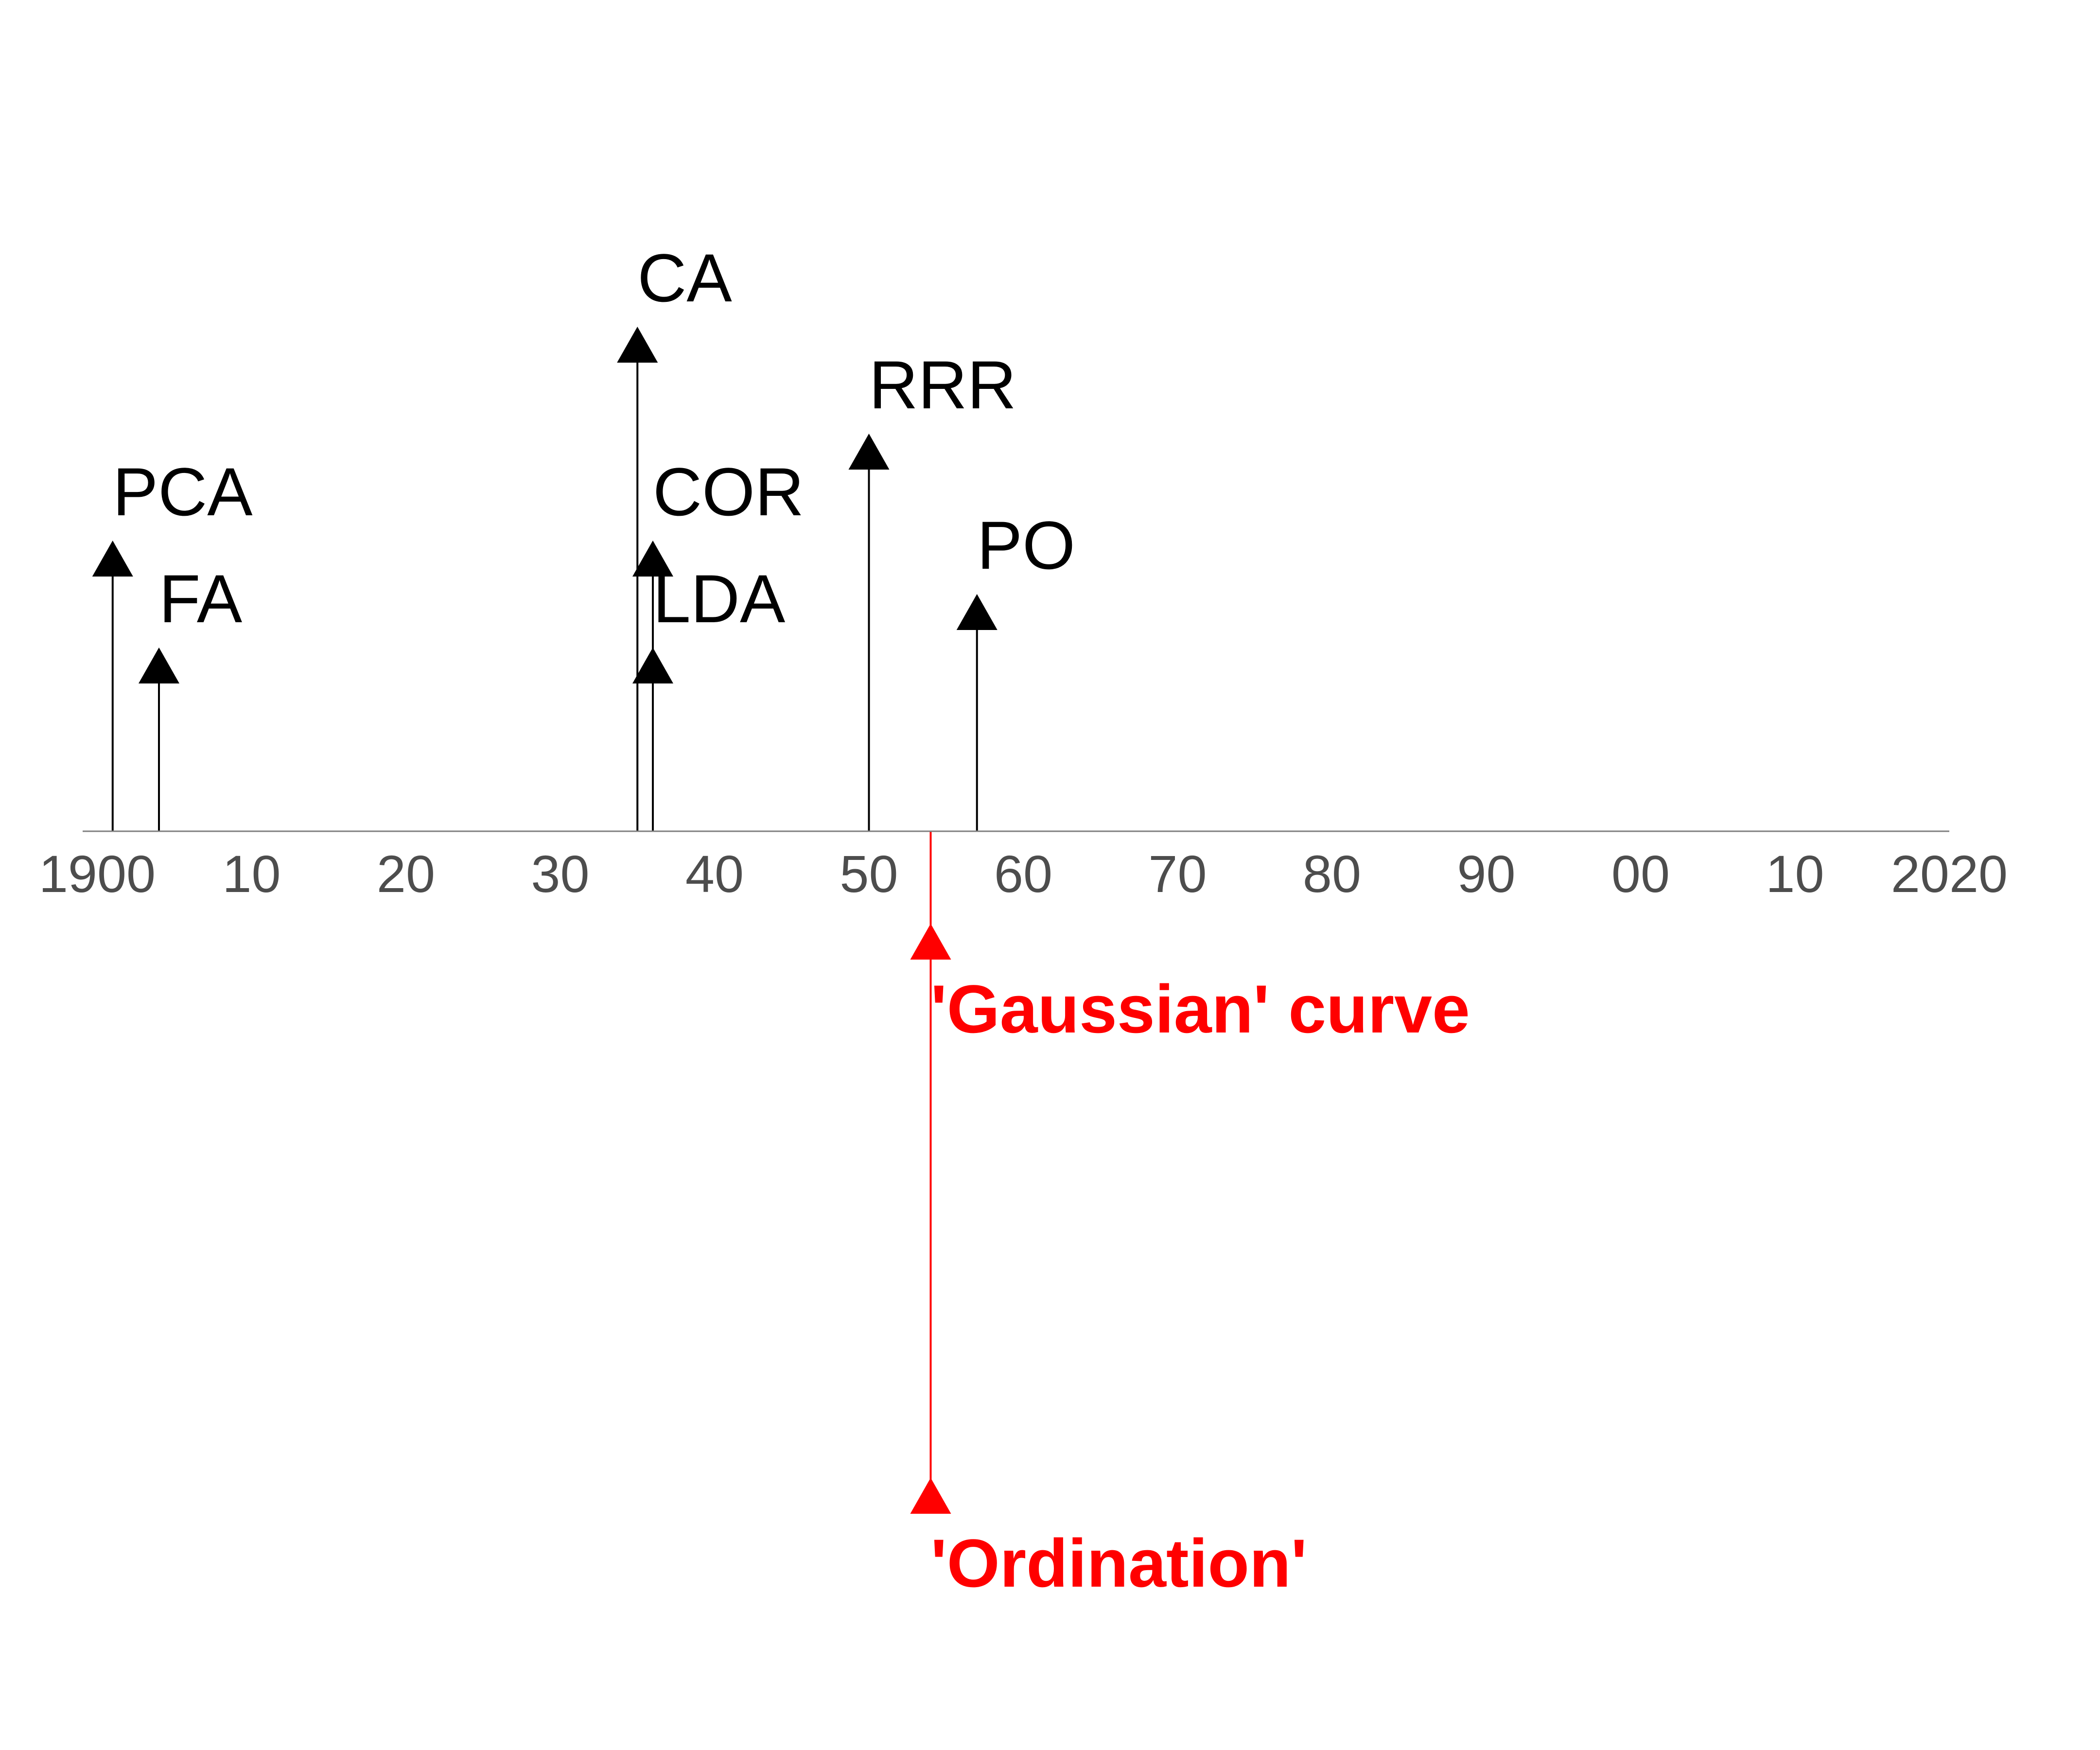 Image resolution: width=2100 pixels, height=1750 pixels. I want to click on event-label-pca: PCA, so click(183, 492).